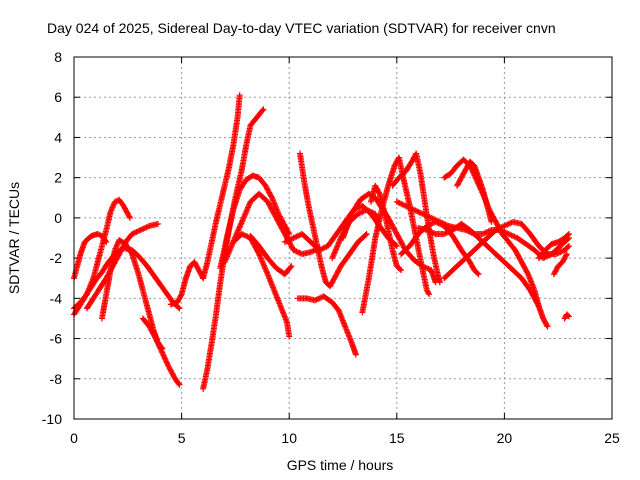 This screenshot has height=480, width=640. I want to click on series-s8, so click(221, 187).